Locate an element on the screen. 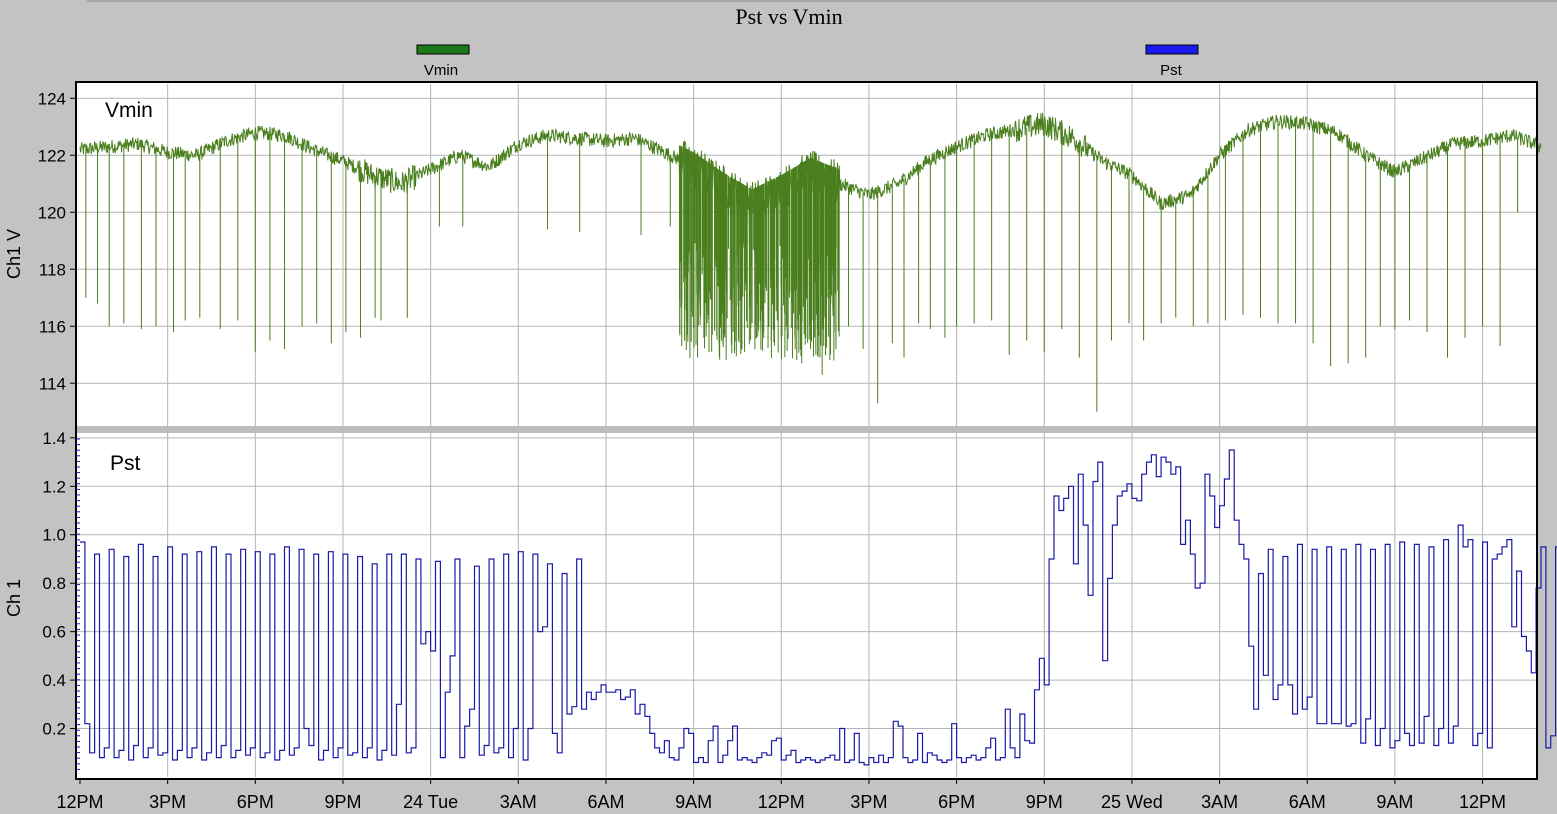  pst-y-tick-label: 0.6 is located at coordinates (54, 632).